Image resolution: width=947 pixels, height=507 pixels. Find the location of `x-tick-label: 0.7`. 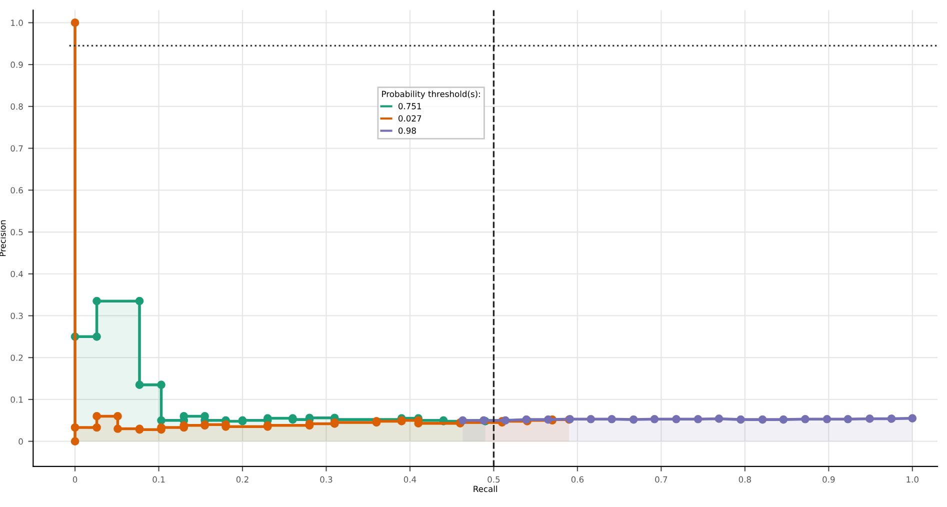

x-tick-label: 0.7 is located at coordinates (661, 479).